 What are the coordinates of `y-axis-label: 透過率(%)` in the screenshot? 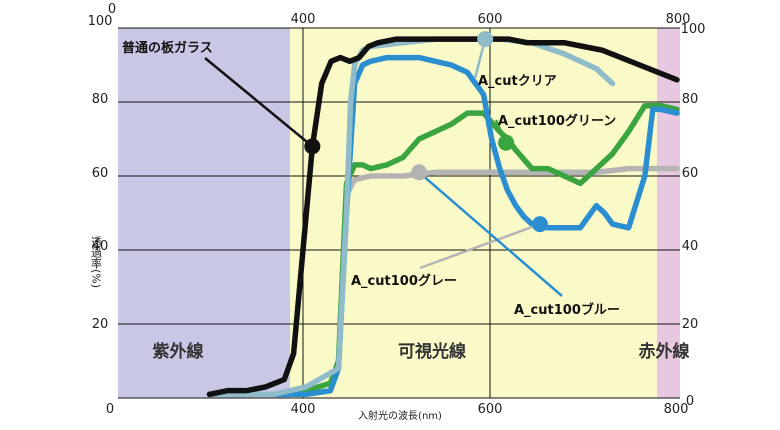 It's located at (96, 262).